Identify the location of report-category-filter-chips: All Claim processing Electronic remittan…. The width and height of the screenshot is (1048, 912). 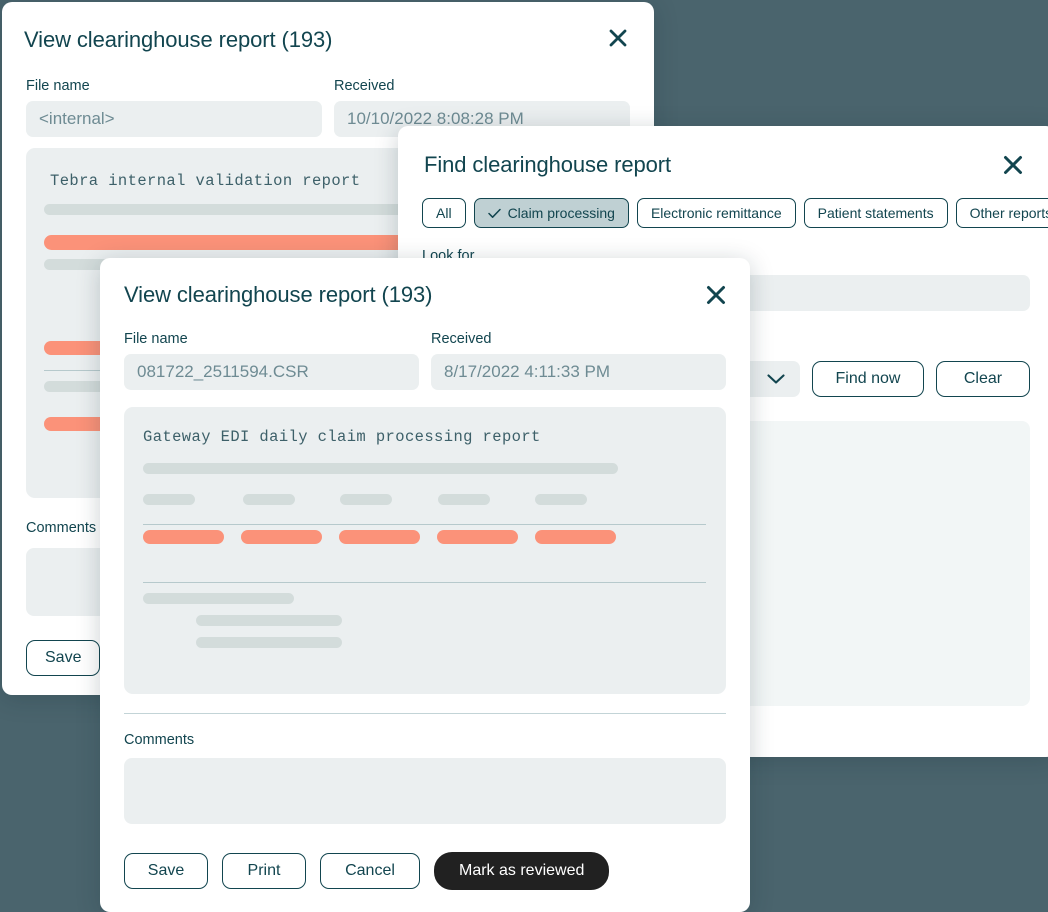
(735, 213).